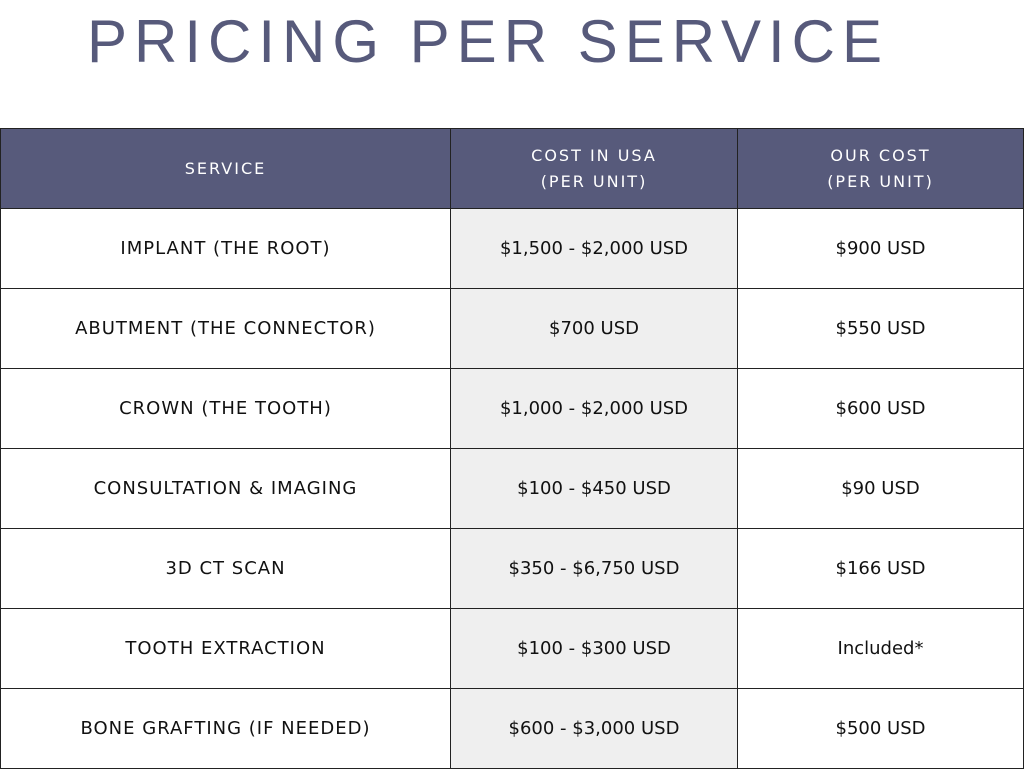  I want to click on table-cell: Included*, so click(880, 648).